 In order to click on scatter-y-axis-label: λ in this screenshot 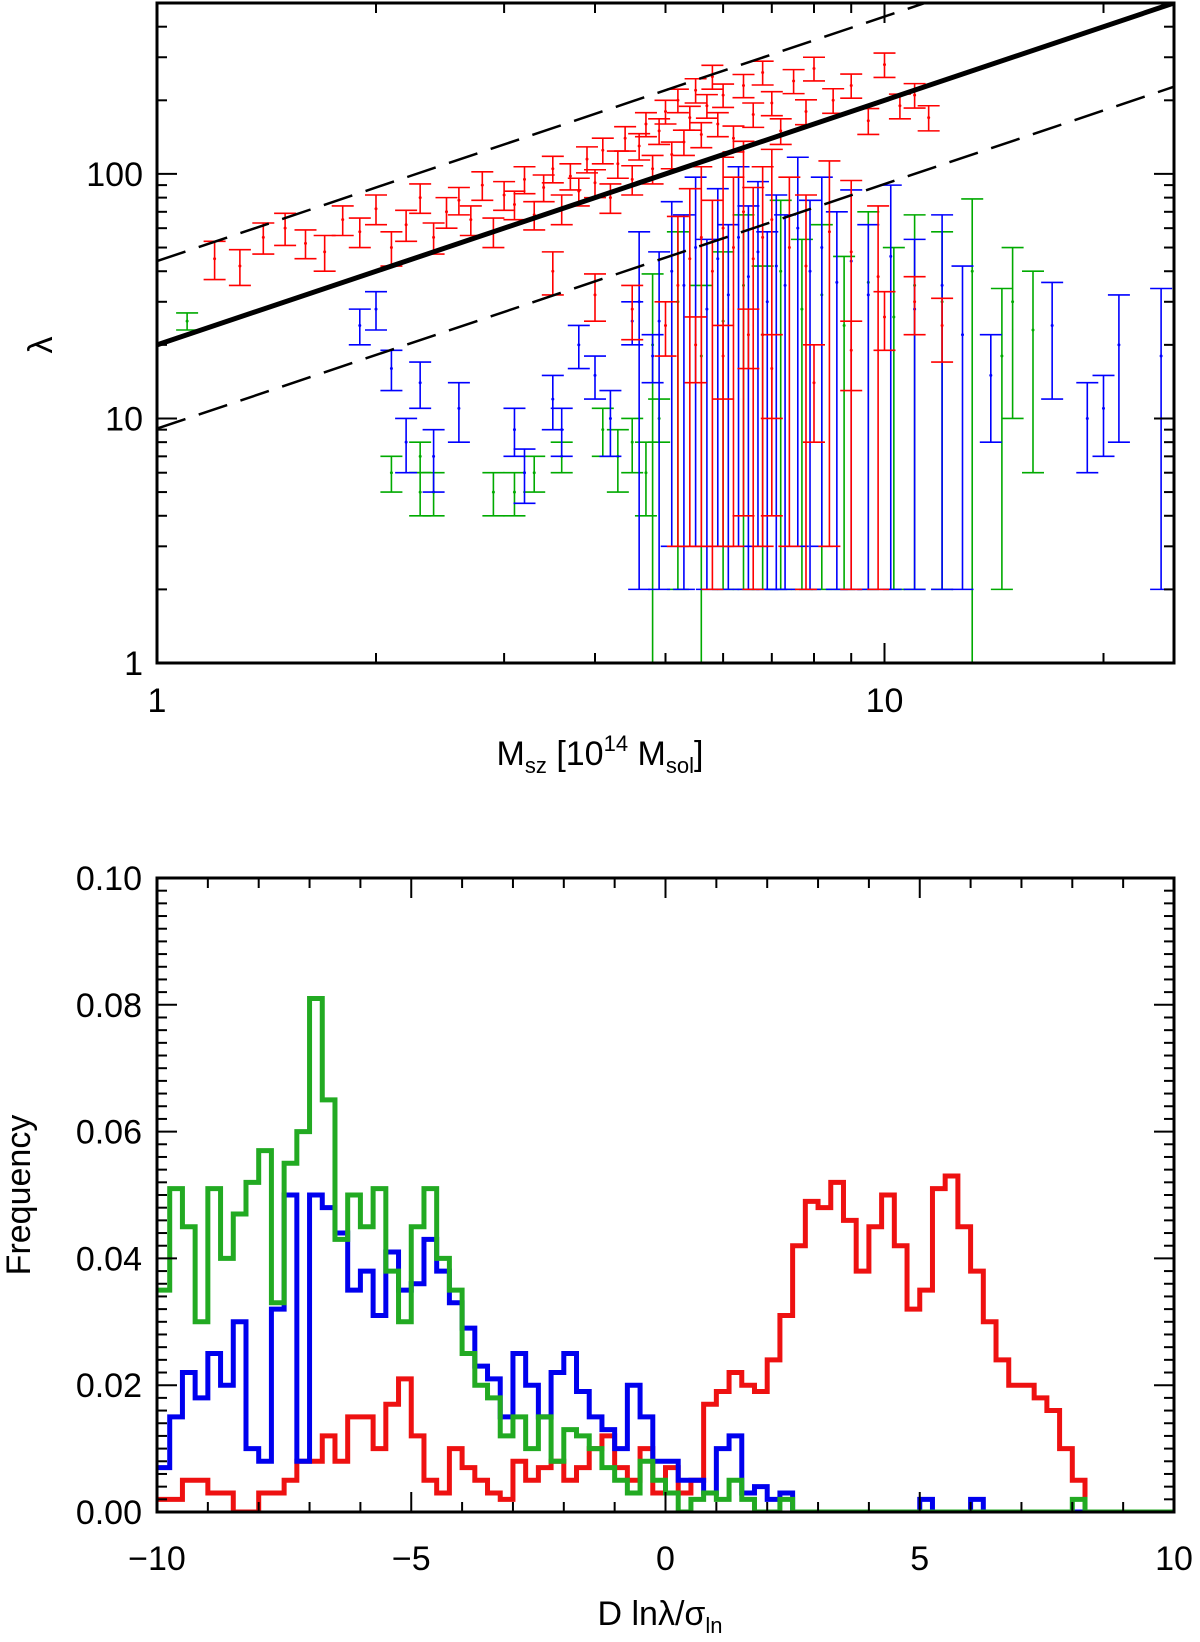, I will do `click(41, 345)`.